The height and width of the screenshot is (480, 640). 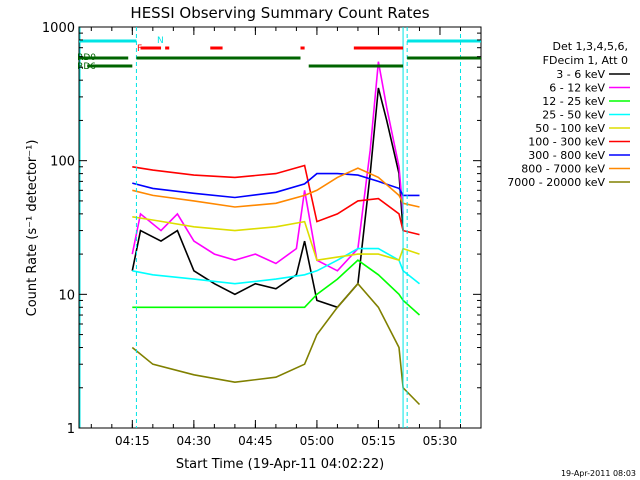 What do you see at coordinates (566, 142) in the screenshot?
I see `legend-label-6: 100 - 300 keV` at bounding box center [566, 142].